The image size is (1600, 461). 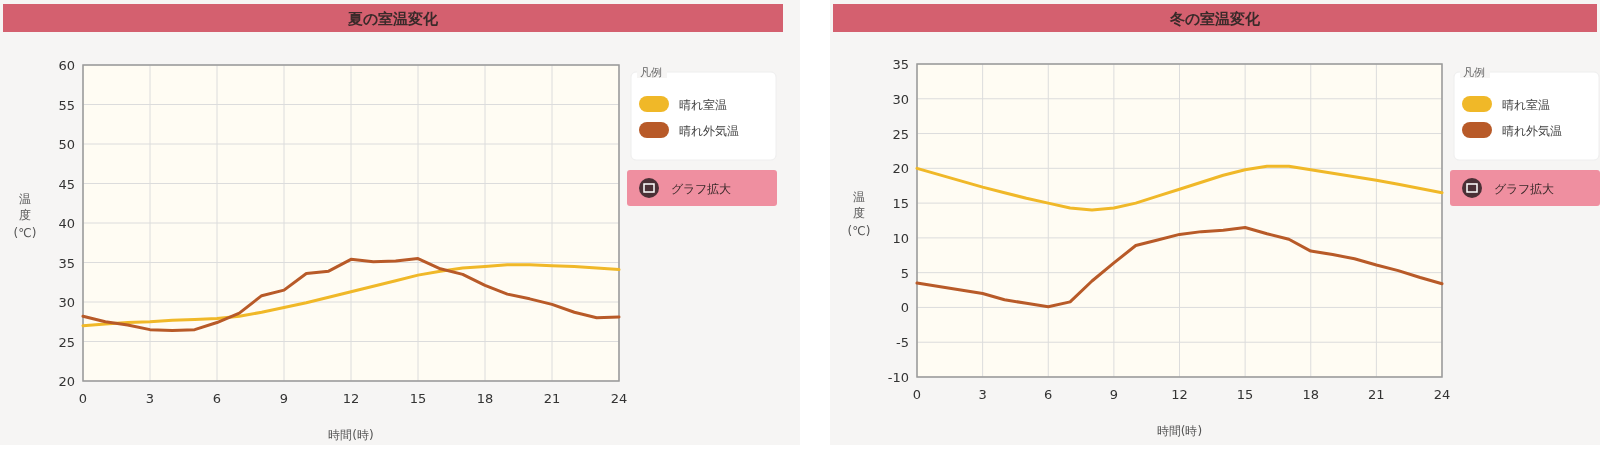 What do you see at coordinates (393, 19) in the screenshot?
I see `chart-title: 夏の室温変化` at bounding box center [393, 19].